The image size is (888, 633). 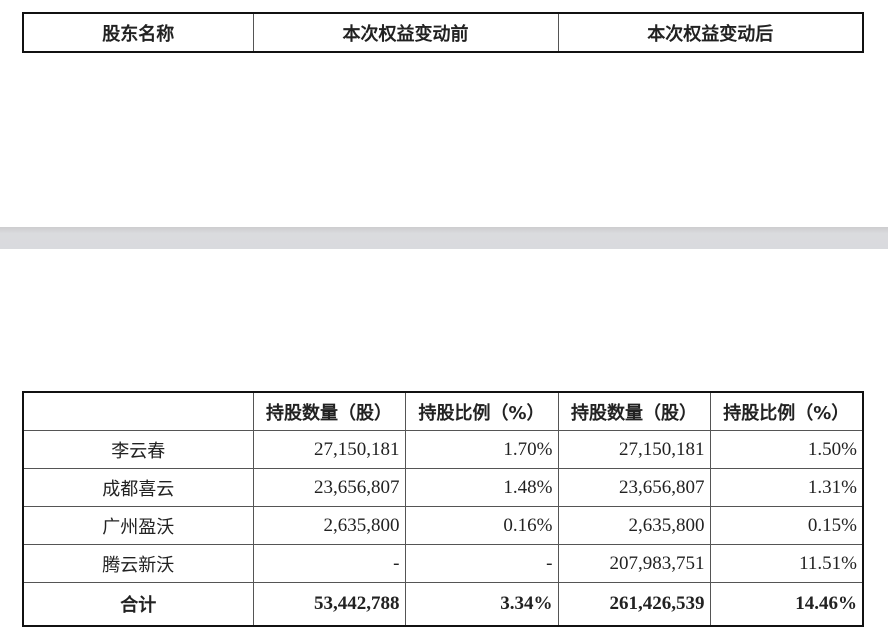 I want to click on shareholder-name: 李云春, so click(x=138, y=449).